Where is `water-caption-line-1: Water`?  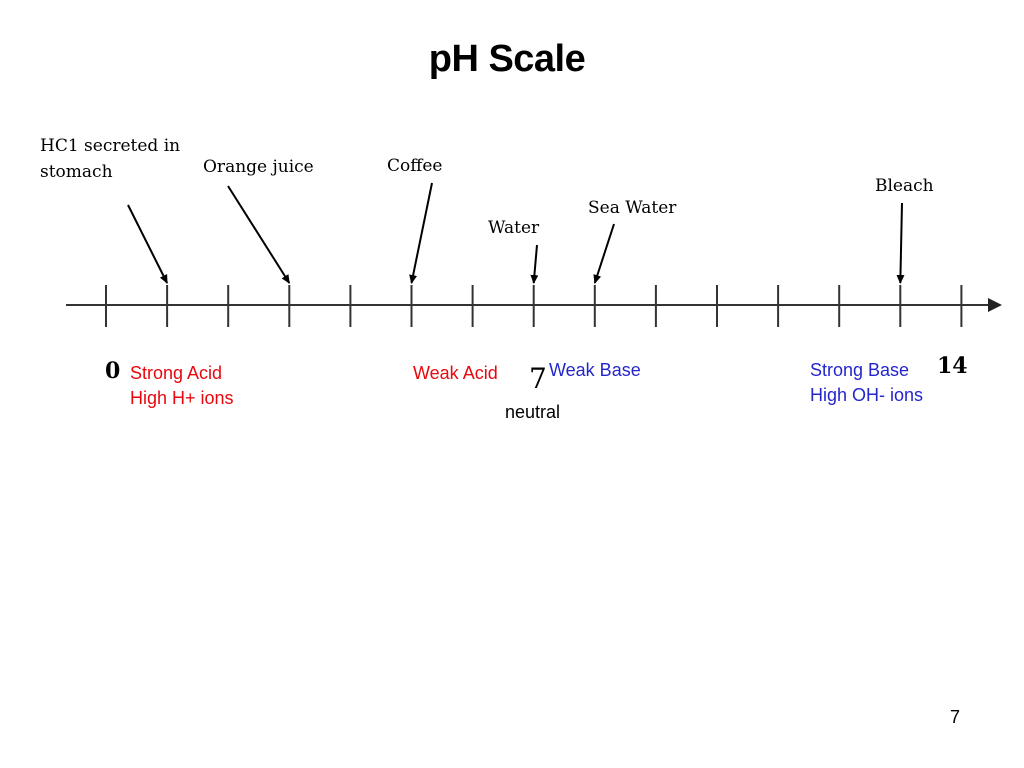
water-caption-line-1: Water is located at coordinates (514, 228).